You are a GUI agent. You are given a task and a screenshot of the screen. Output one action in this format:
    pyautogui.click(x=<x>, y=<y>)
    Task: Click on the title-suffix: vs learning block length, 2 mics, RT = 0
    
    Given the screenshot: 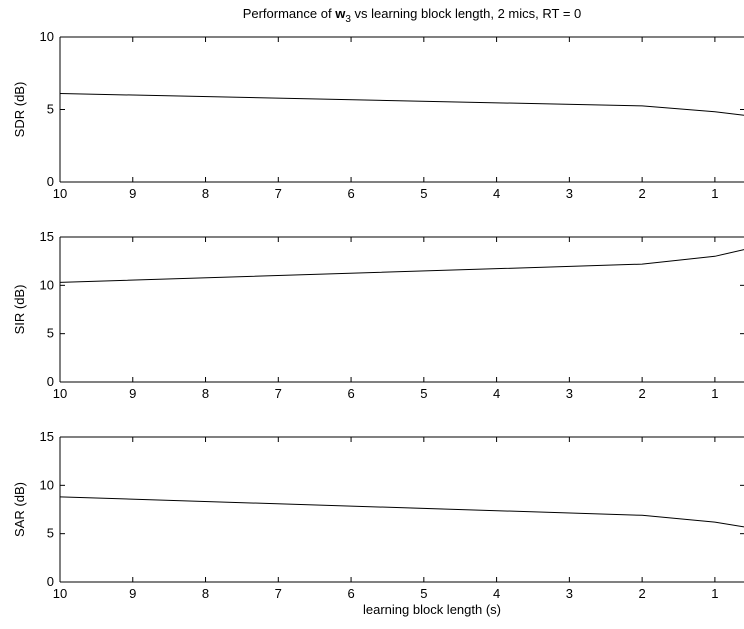 What is the action you would take?
    pyautogui.click(x=466, y=13)
    